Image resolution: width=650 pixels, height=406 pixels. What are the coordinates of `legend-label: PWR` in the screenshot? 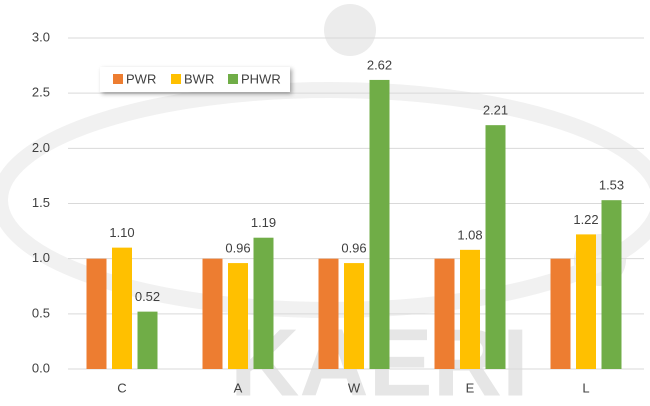 It's located at (141, 78).